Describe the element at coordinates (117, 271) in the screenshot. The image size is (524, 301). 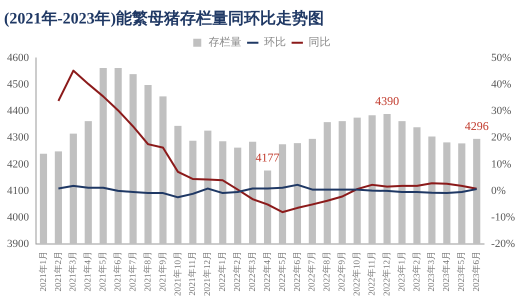
I see `x-tick-label: 2021年6月` at that location.